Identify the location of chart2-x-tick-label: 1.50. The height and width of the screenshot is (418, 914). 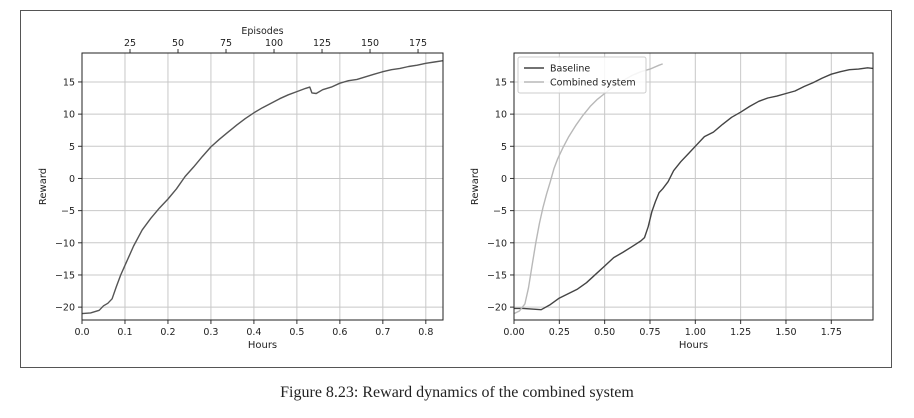
(785, 332).